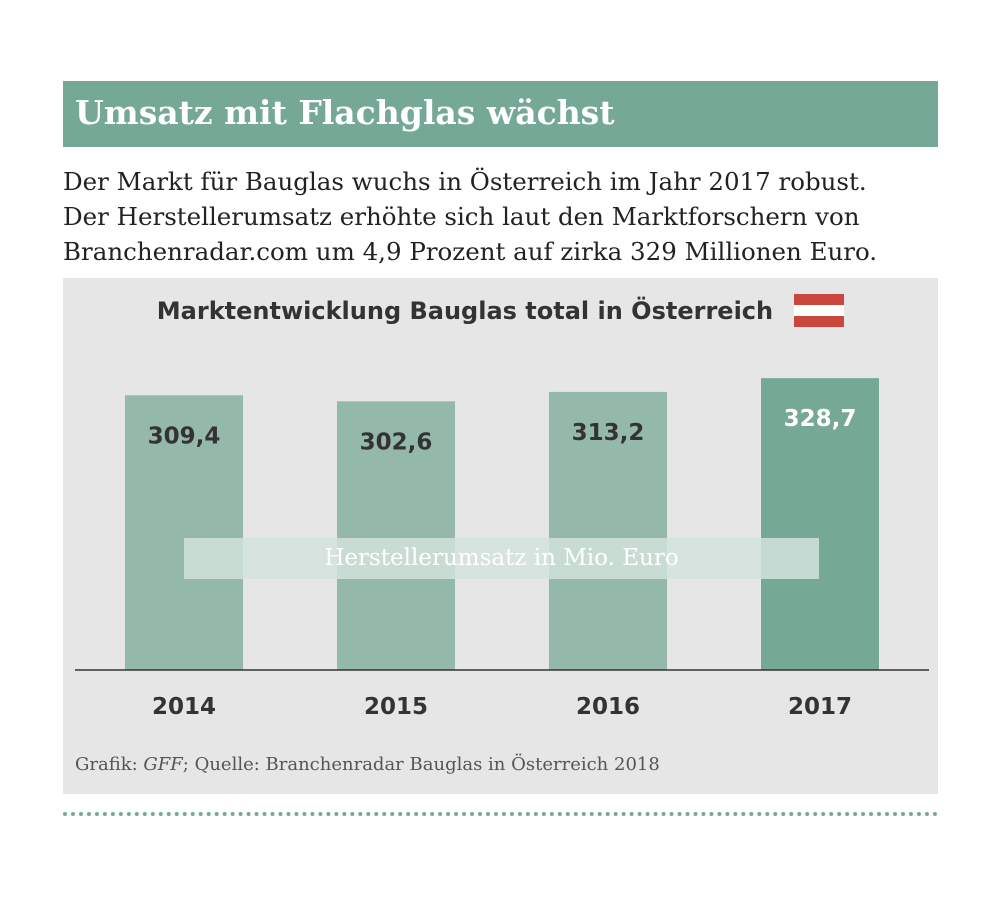 The width and height of the screenshot is (1000, 900). Describe the element at coordinates (396, 707) in the screenshot. I see `x-tick-2015: 2015` at that location.